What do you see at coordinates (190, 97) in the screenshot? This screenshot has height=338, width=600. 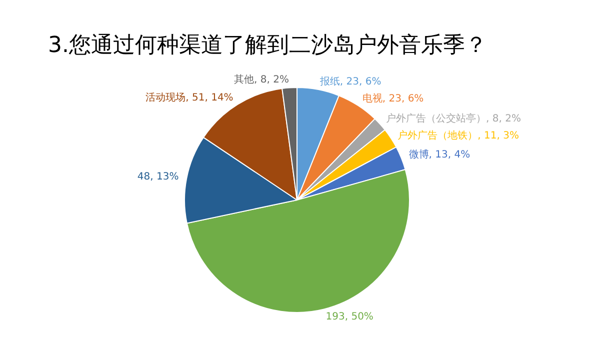 I see `slice-label: 活动现场, 51, 14%` at bounding box center [190, 97].